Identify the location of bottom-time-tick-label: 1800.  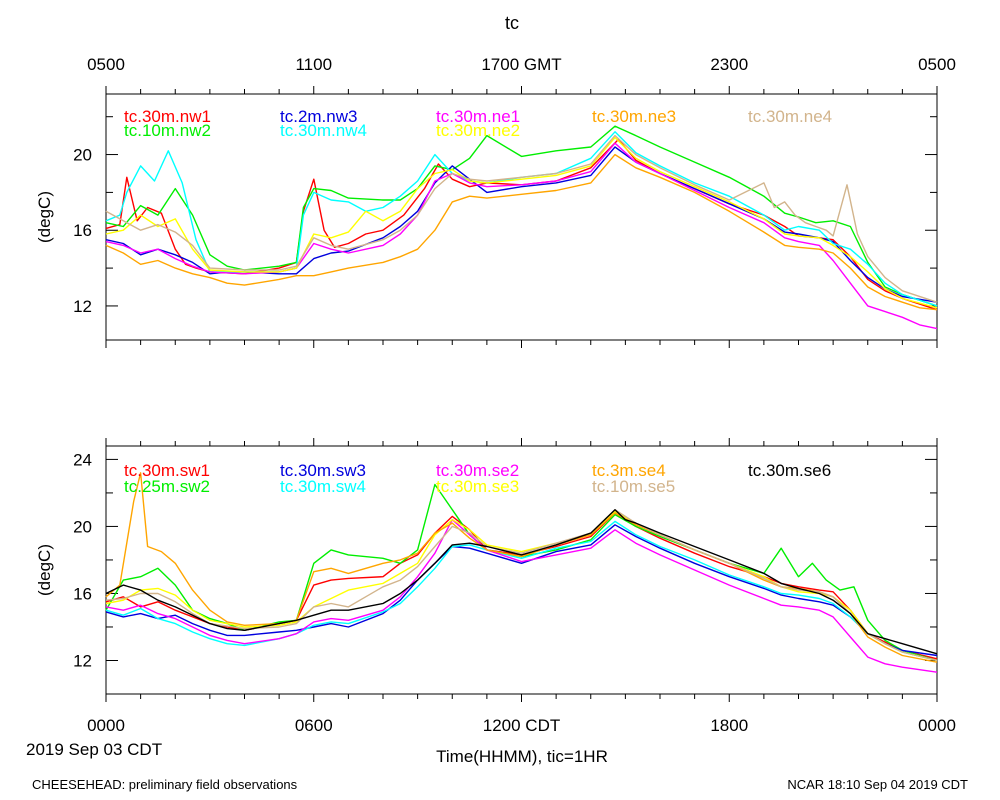
(729, 725).